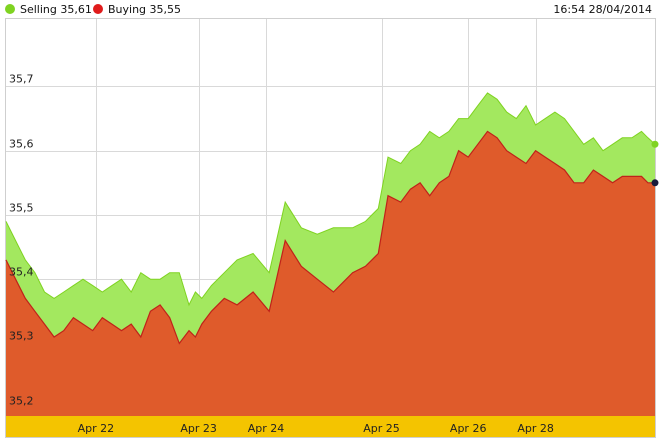 This screenshot has width=660, height=442. Describe the element at coordinates (10, 9) in the screenshot. I see `legend-selling-marker` at that location.